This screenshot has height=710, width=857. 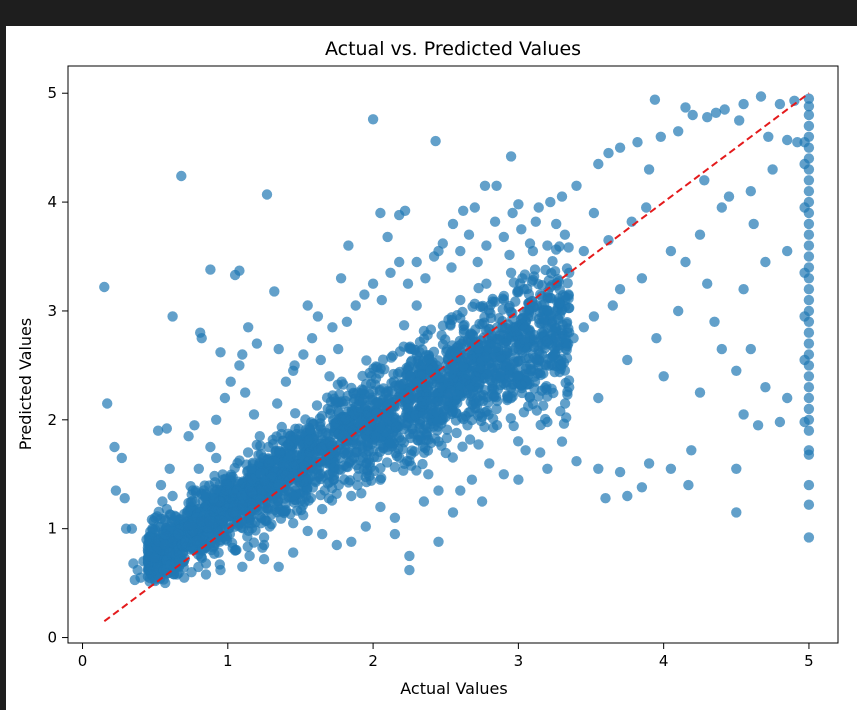 What do you see at coordinates (373, 661) in the screenshot?
I see `x-tick-label: 2` at bounding box center [373, 661].